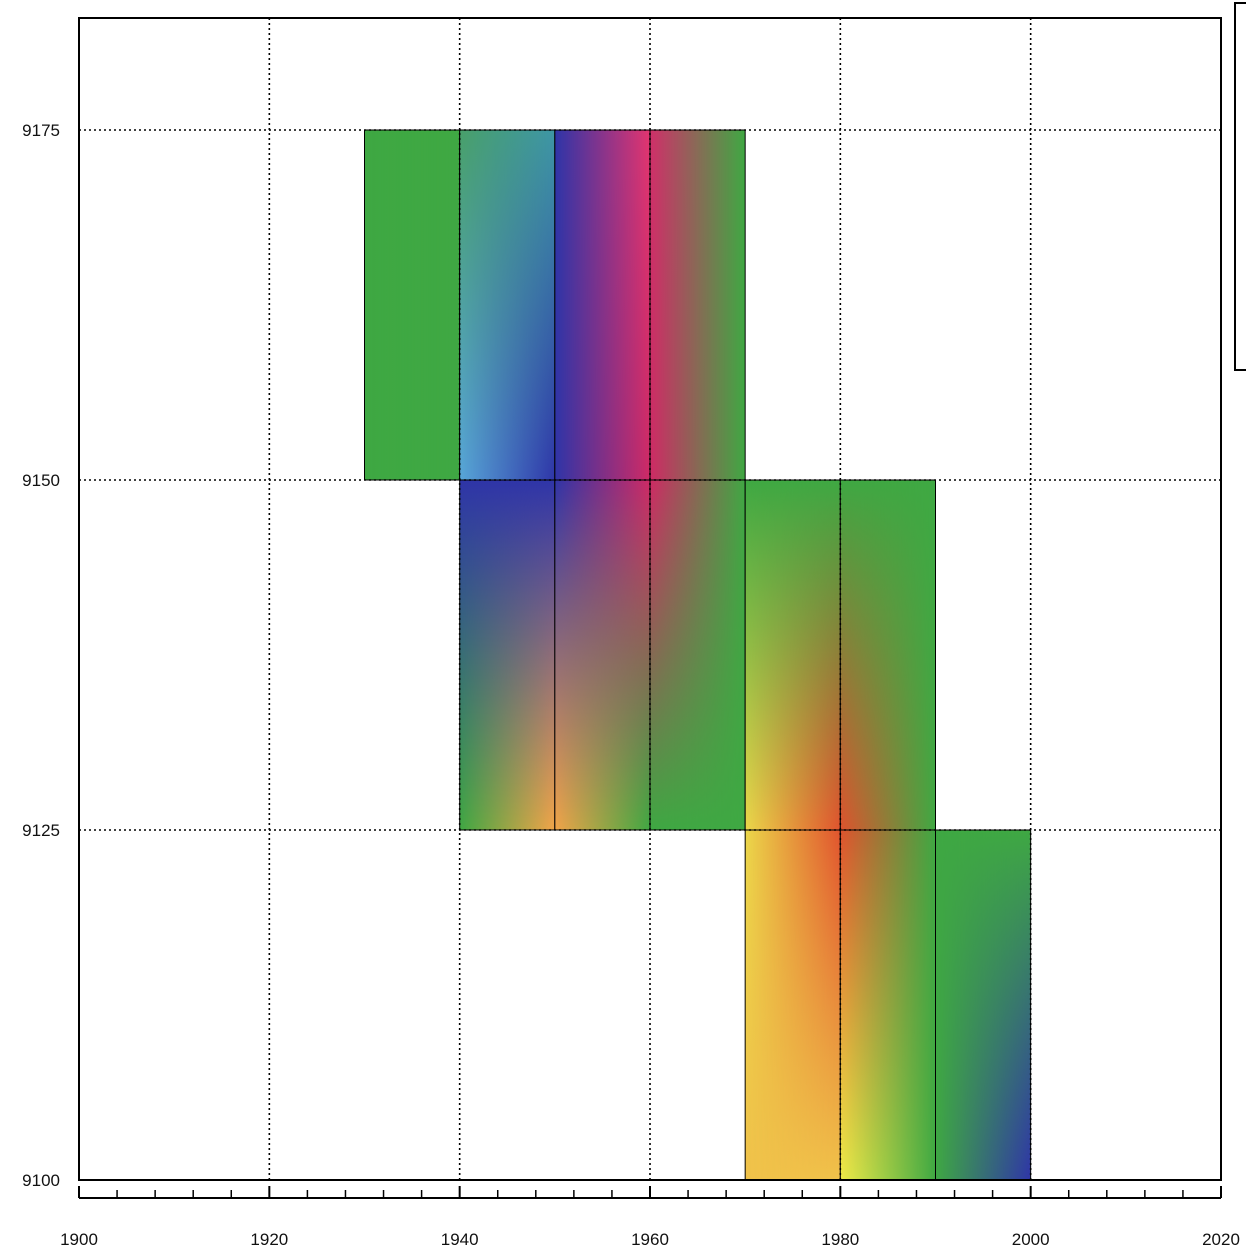  Describe the element at coordinates (269, 1239) in the screenshot. I see `x-tick-label: 1920` at that location.